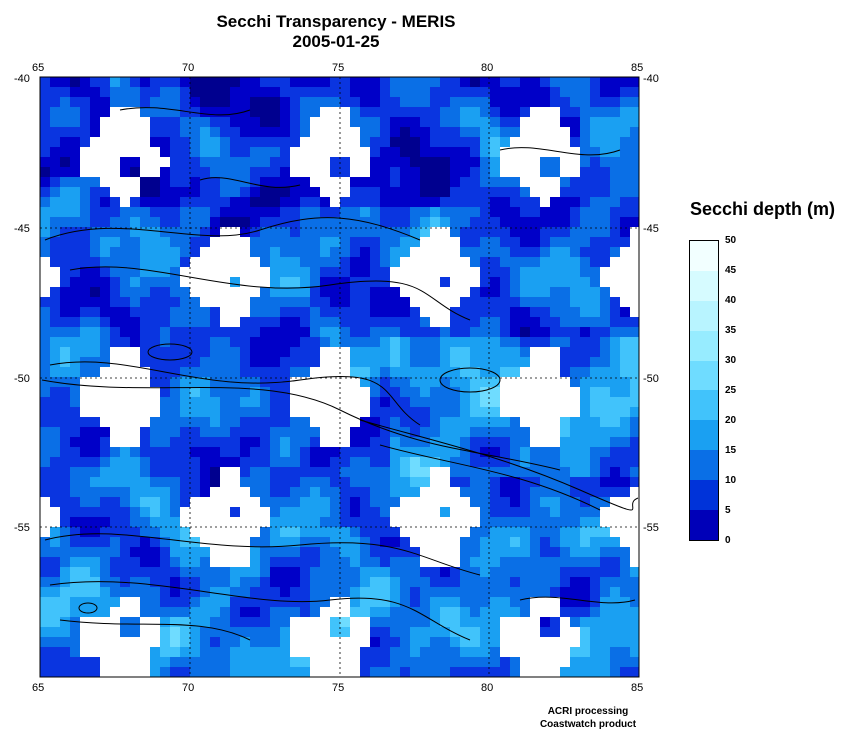 The image size is (860, 738). What do you see at coordinates (22, 79) in the screenshot?
I see `y-tick-left-40: -40` at bounding box center [22, 79].